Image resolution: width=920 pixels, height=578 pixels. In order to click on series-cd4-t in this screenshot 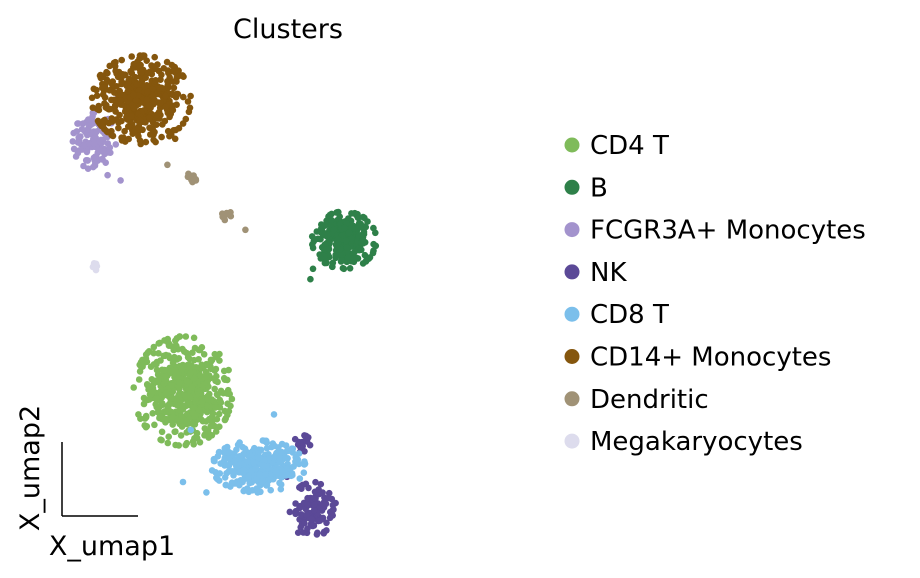, I will do `click(183, 391)`.